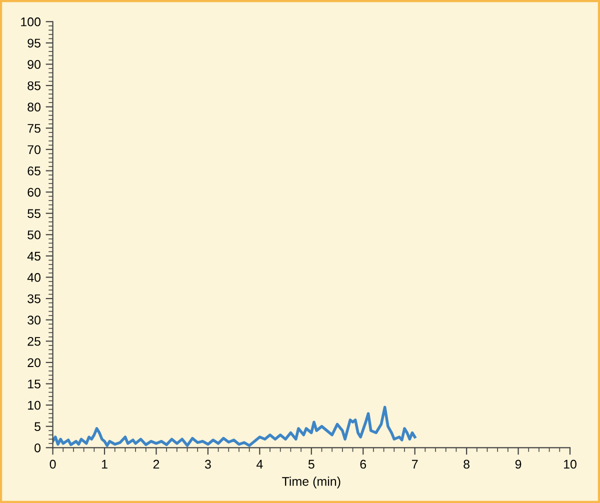 This screenshot has width=600, height=503. What do you see at coordinates (311, 482) in the screenshot?
I see `x-axis-title: Time (min)` at bounding box center [311, 482].